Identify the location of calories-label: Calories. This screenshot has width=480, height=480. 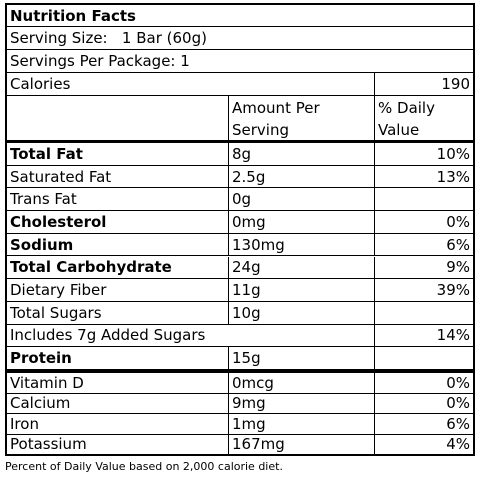
(40, 84).